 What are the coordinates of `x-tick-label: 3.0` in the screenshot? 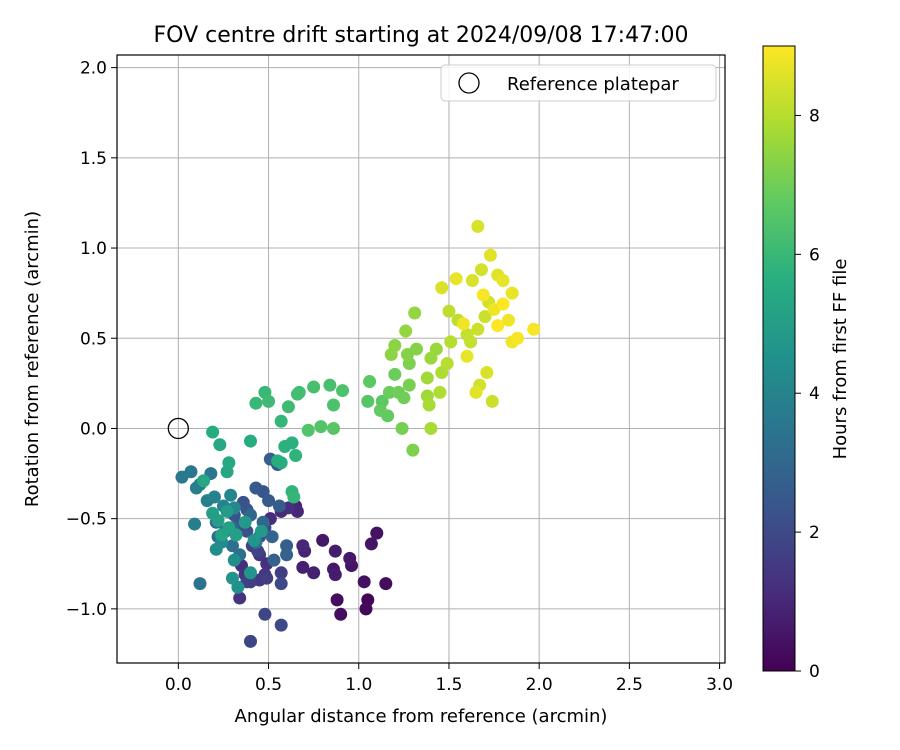 It's located at (719, 685).